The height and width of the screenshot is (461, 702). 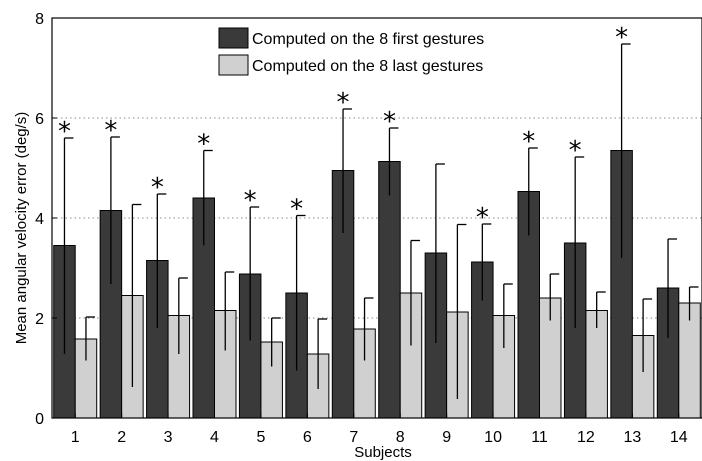 What do you see at coordinates (307, 437) in the screenshot?
I see `x-tick-label: 6` at bounding box center [307, 437].